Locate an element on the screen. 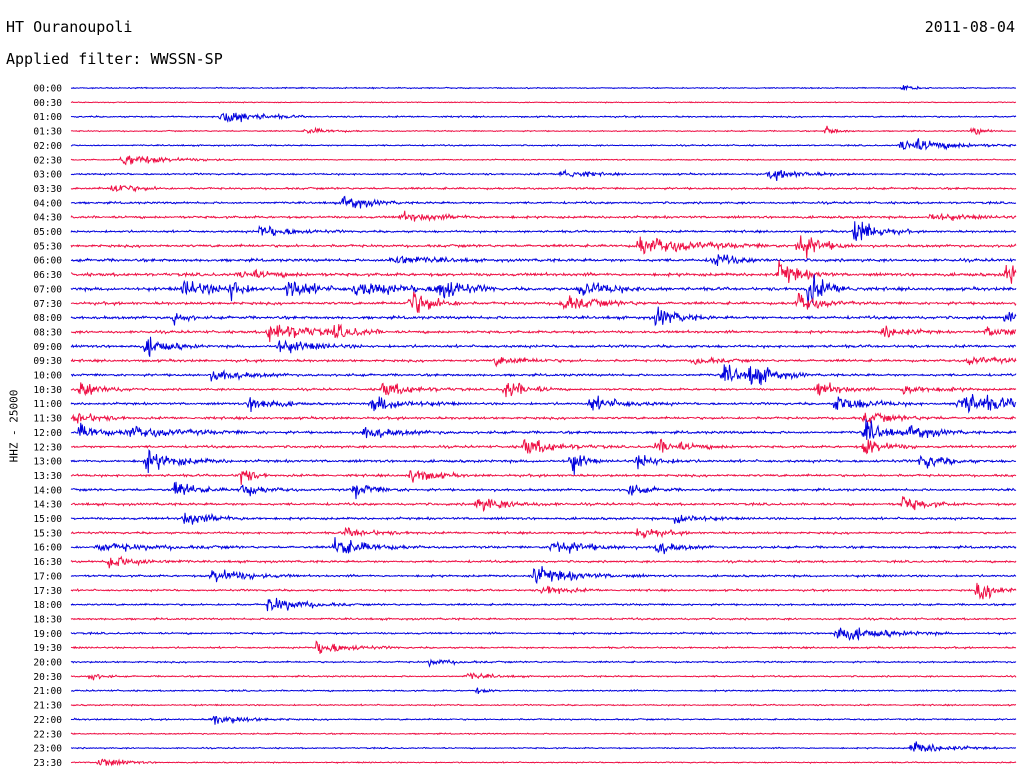 The image size is (1024, 780). tick-label-1000: 10:00 is located at coordinates (47, 376).